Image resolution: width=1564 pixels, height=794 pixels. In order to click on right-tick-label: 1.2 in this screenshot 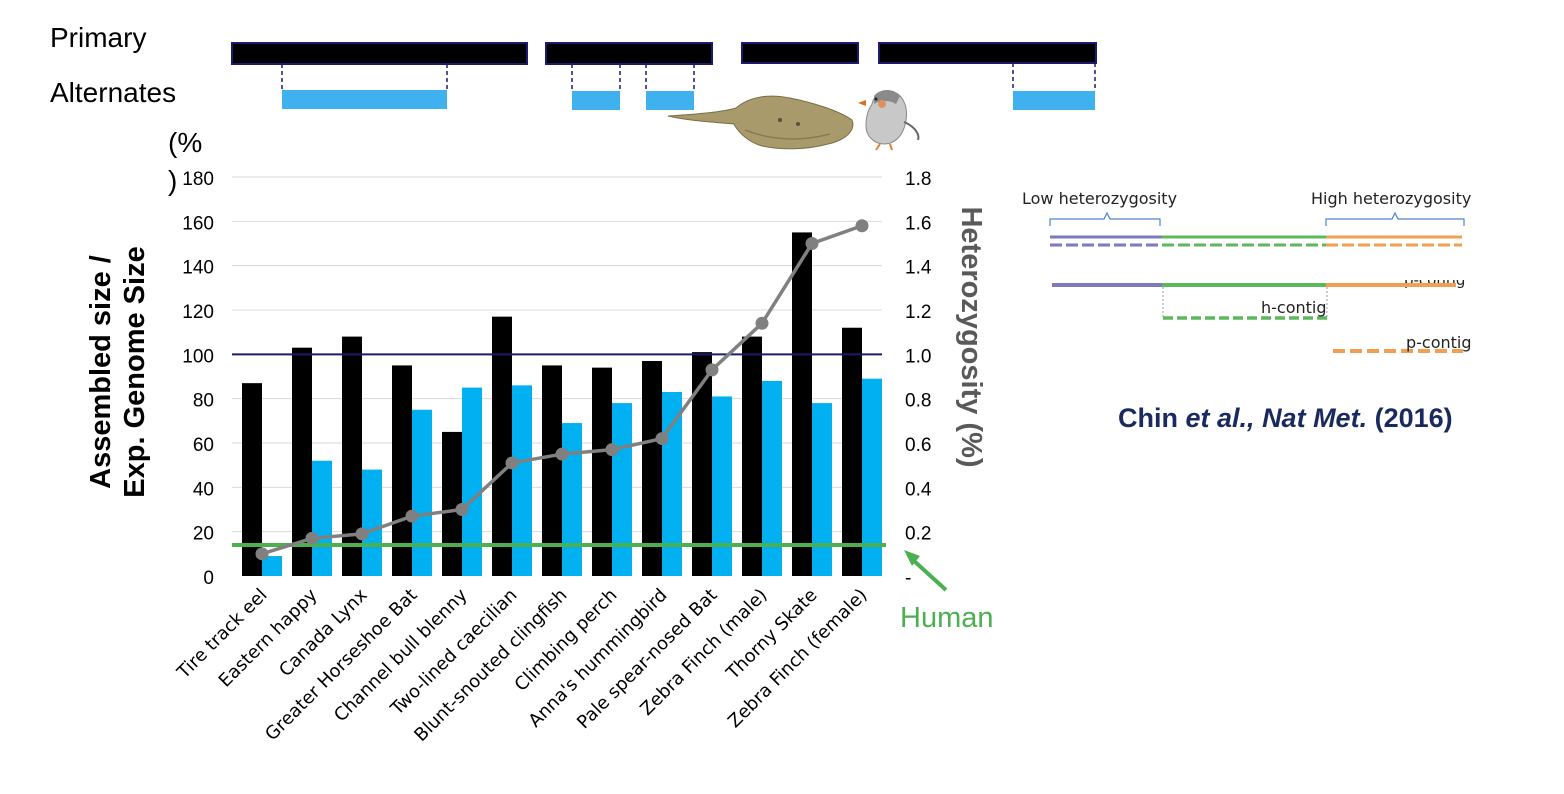, I will do `click(918, 312)`.